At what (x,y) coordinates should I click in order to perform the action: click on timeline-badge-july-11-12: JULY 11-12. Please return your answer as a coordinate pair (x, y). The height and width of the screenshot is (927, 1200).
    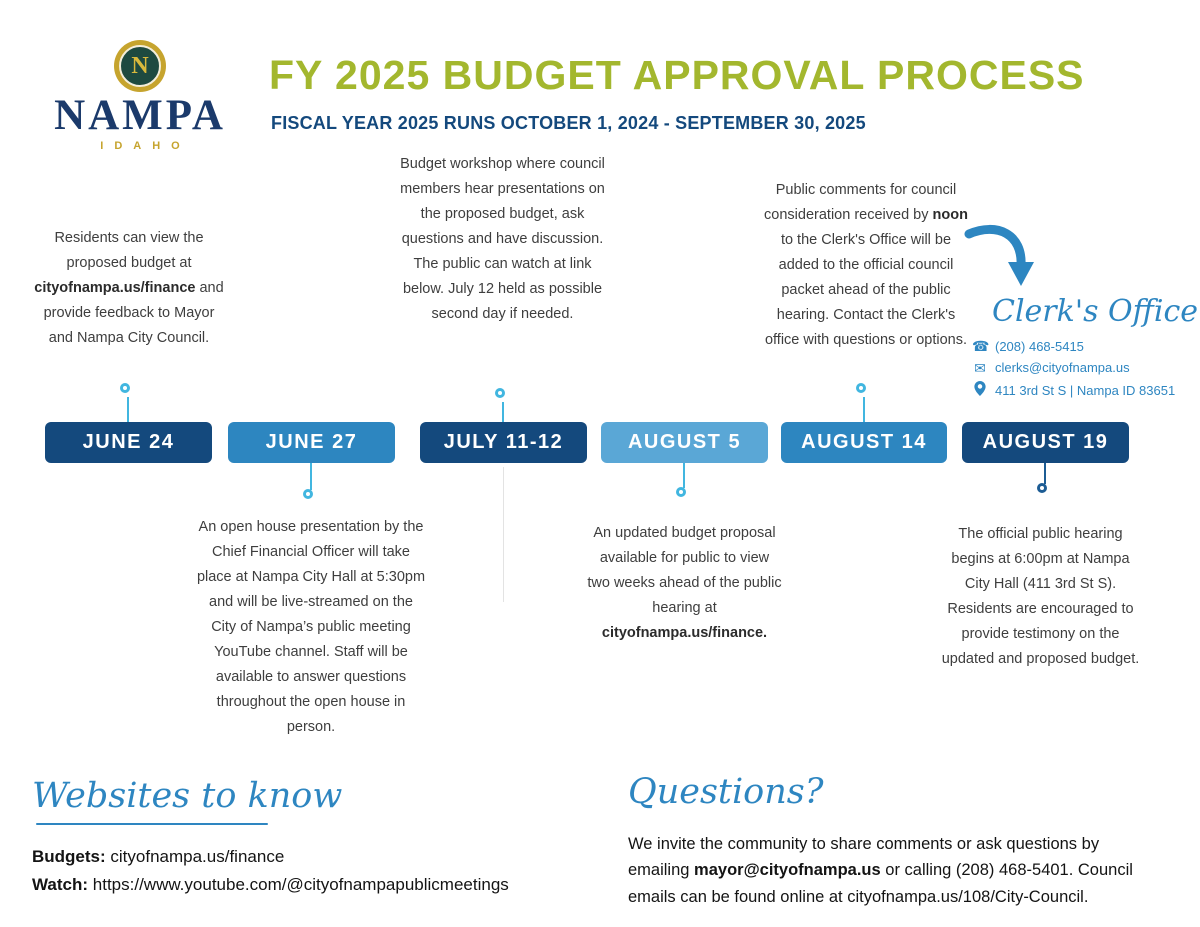
    Looking at the image, I should click on (503, 442).